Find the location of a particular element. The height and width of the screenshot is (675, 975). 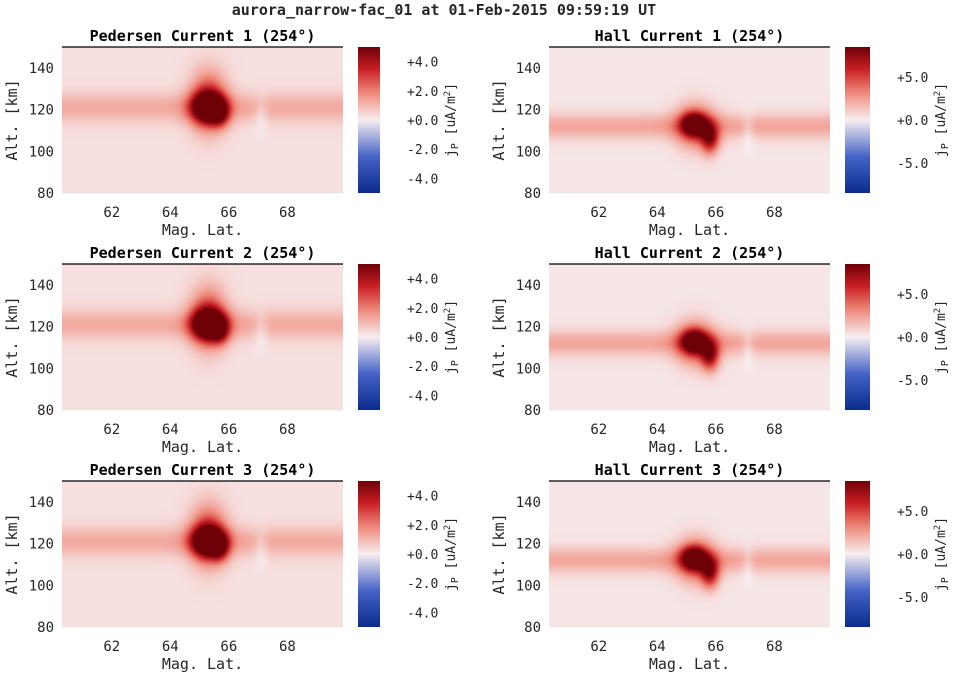

panel-title: Hall Current 2 (254°) is located at coordinates (690, 253).